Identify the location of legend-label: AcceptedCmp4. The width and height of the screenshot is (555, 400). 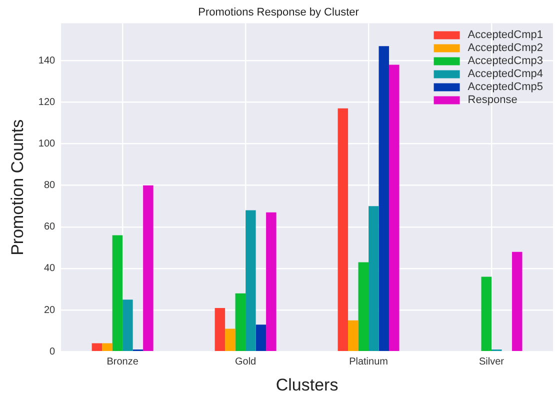
(506, 74).